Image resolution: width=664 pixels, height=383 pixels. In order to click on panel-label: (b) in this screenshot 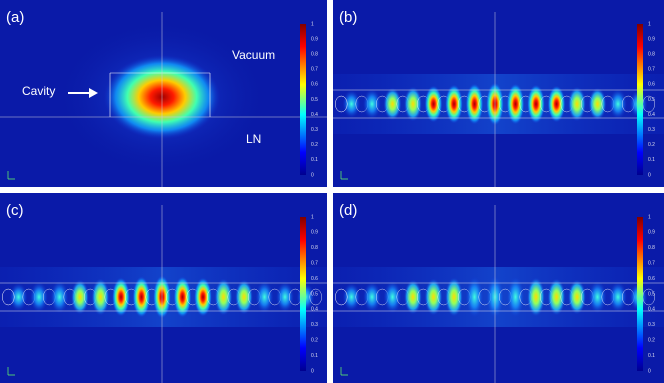, I will do `click(348, 17)`.